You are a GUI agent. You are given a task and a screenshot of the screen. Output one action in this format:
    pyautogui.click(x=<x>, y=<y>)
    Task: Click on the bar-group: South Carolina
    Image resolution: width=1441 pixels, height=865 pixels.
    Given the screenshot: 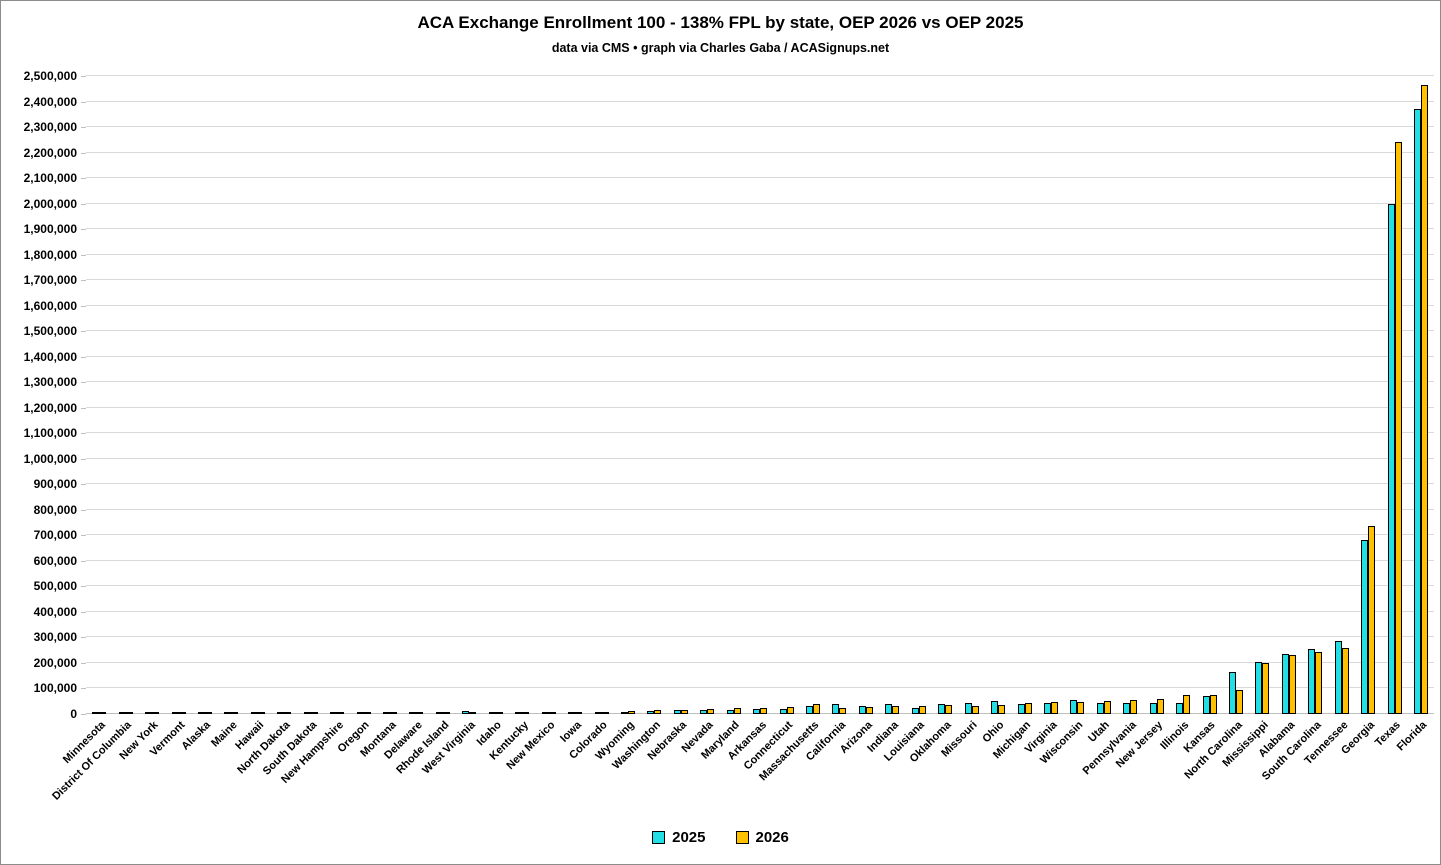 What is the action you would take?
    pyautogui.click(x=1294, y=429)
    